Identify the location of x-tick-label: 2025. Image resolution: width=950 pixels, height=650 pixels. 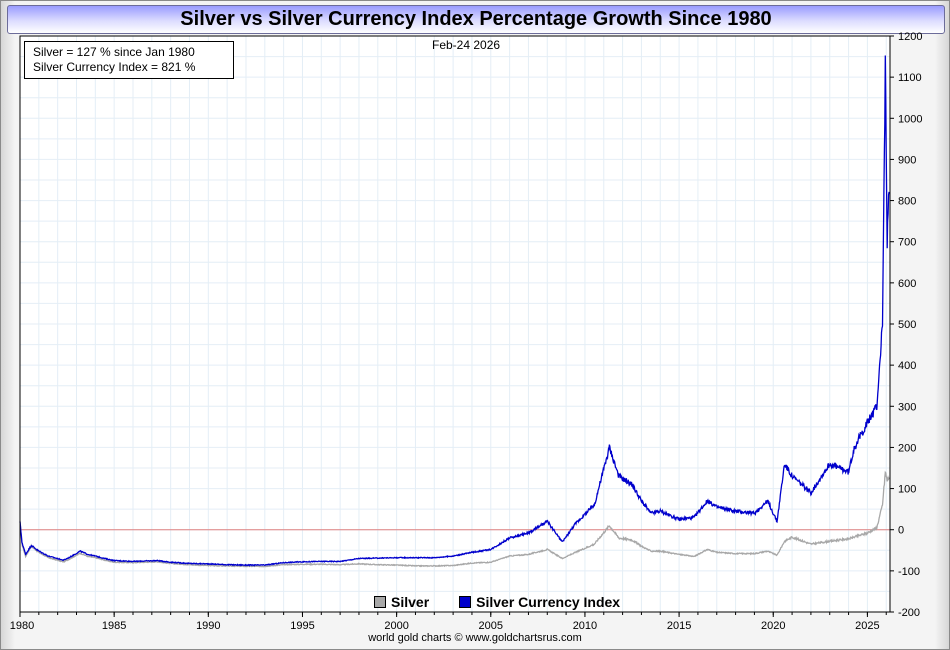
(867, 626).